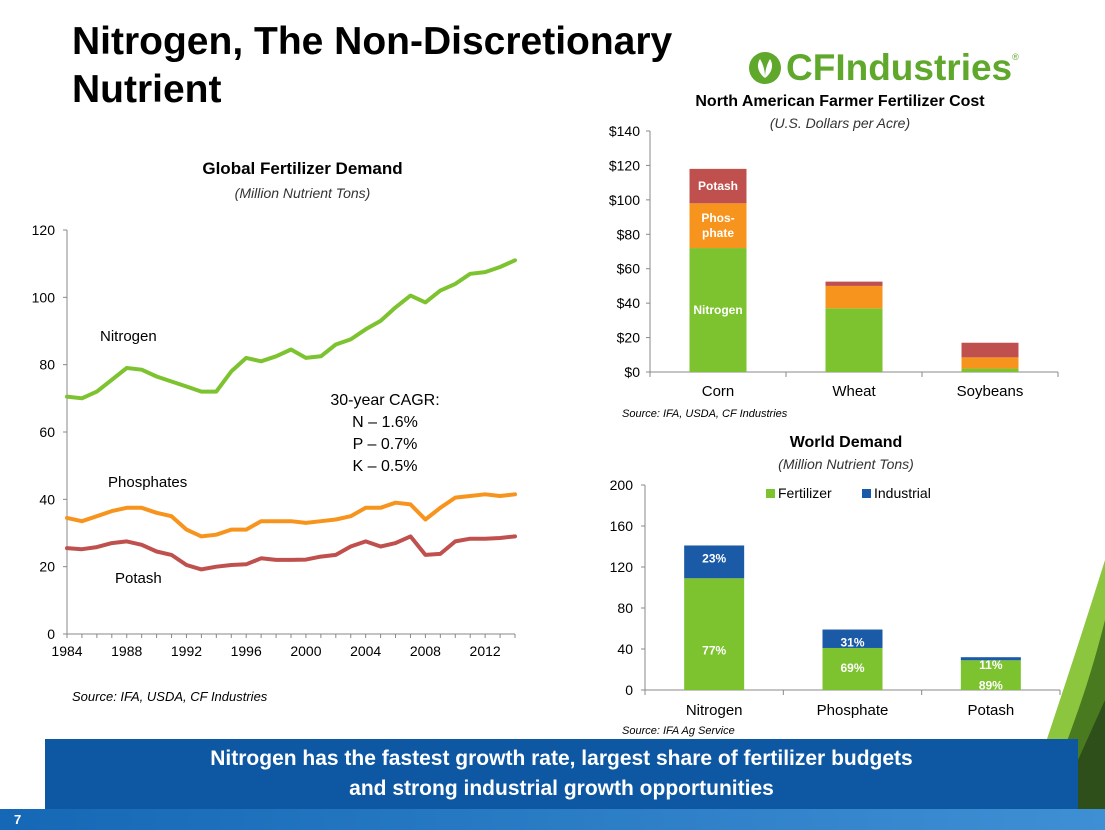  I want to click on cagr-title: 30-year CAGR:, so click(385, 400).